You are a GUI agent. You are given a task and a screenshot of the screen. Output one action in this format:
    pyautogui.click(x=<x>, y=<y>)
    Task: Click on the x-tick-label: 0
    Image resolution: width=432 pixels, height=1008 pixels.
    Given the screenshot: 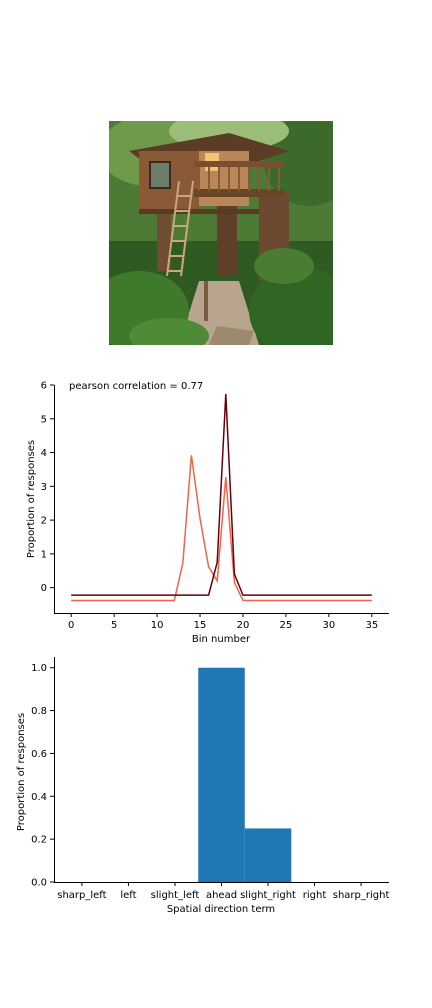 What is the action you would take?
    pyautogui.click(x=71, y=625)
    